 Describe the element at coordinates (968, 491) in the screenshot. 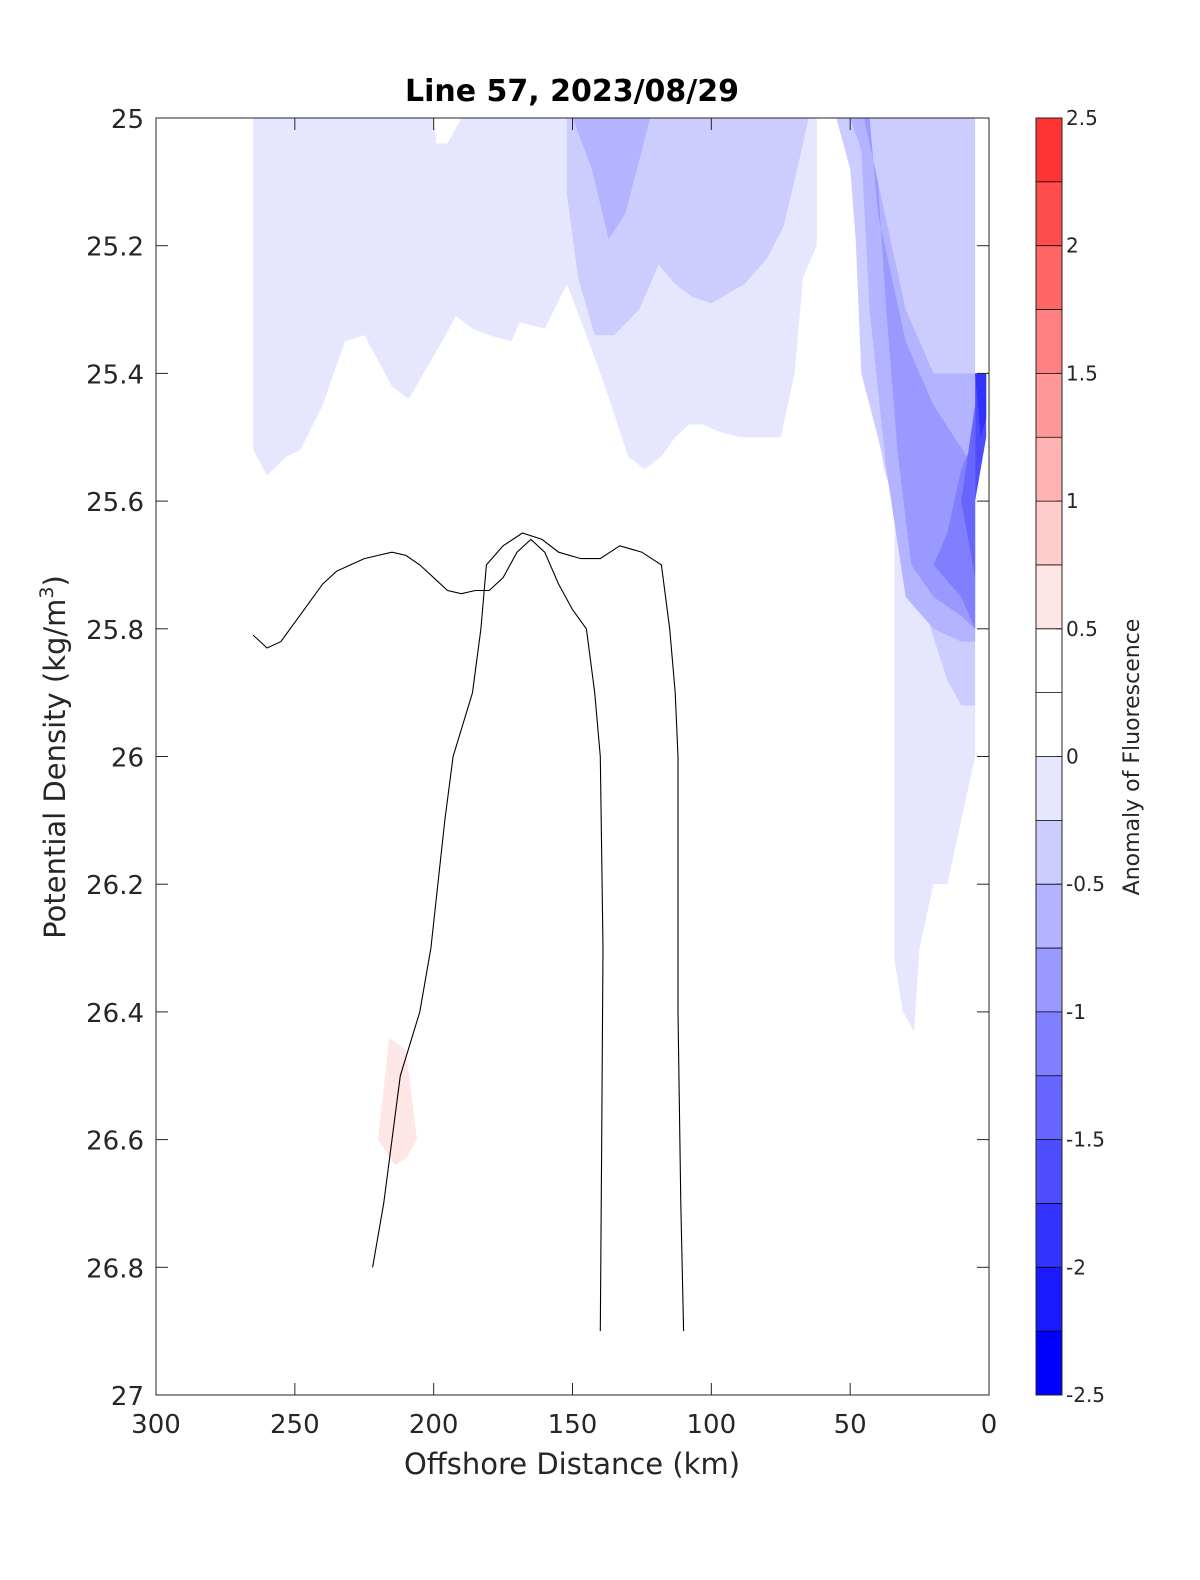

I see `anomaly-band-minus-1.75` at that location.